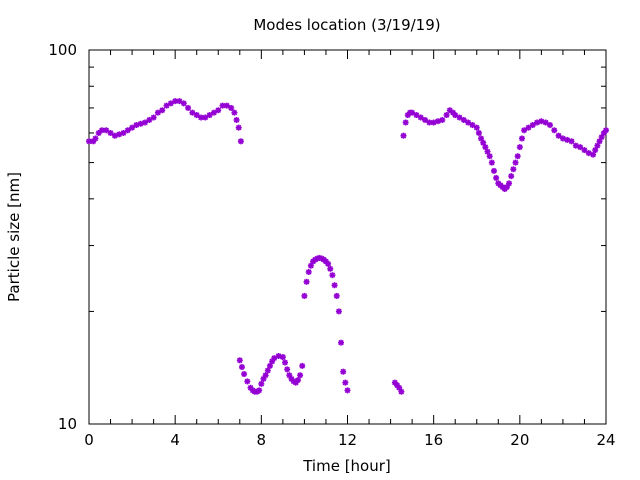  What do you see at coordinates (346, 466) in the screenshot?
I see `x-axis-label: Time [hour]` at bounding box center [346, 466].